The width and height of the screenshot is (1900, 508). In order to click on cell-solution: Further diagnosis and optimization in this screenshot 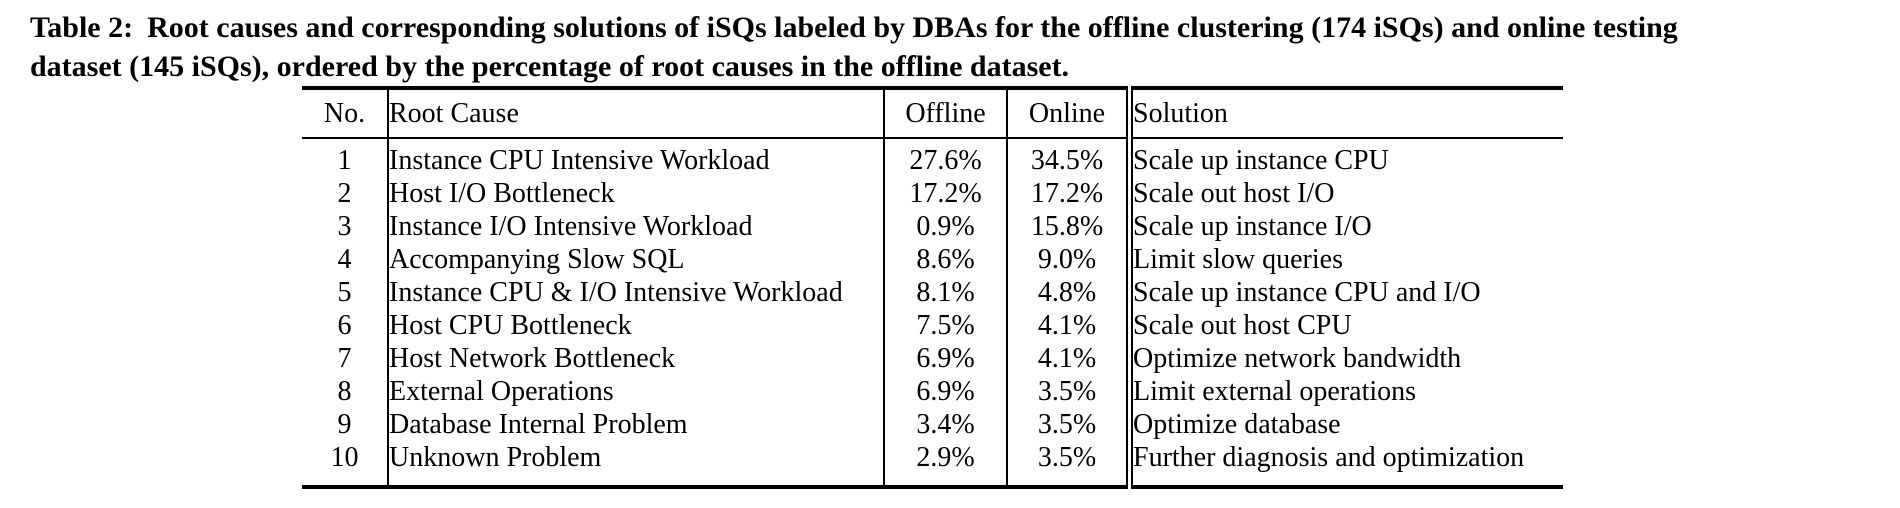, I will do `click(1329, 457)`.